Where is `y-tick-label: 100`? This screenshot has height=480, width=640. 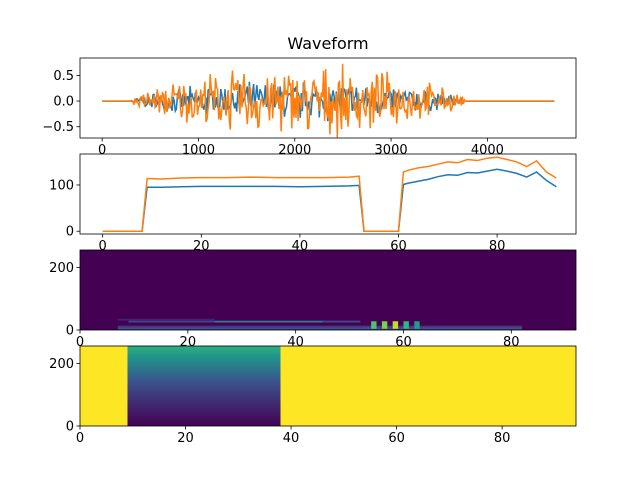
y-tick-label: 100 is located at coordinates (61, 185).